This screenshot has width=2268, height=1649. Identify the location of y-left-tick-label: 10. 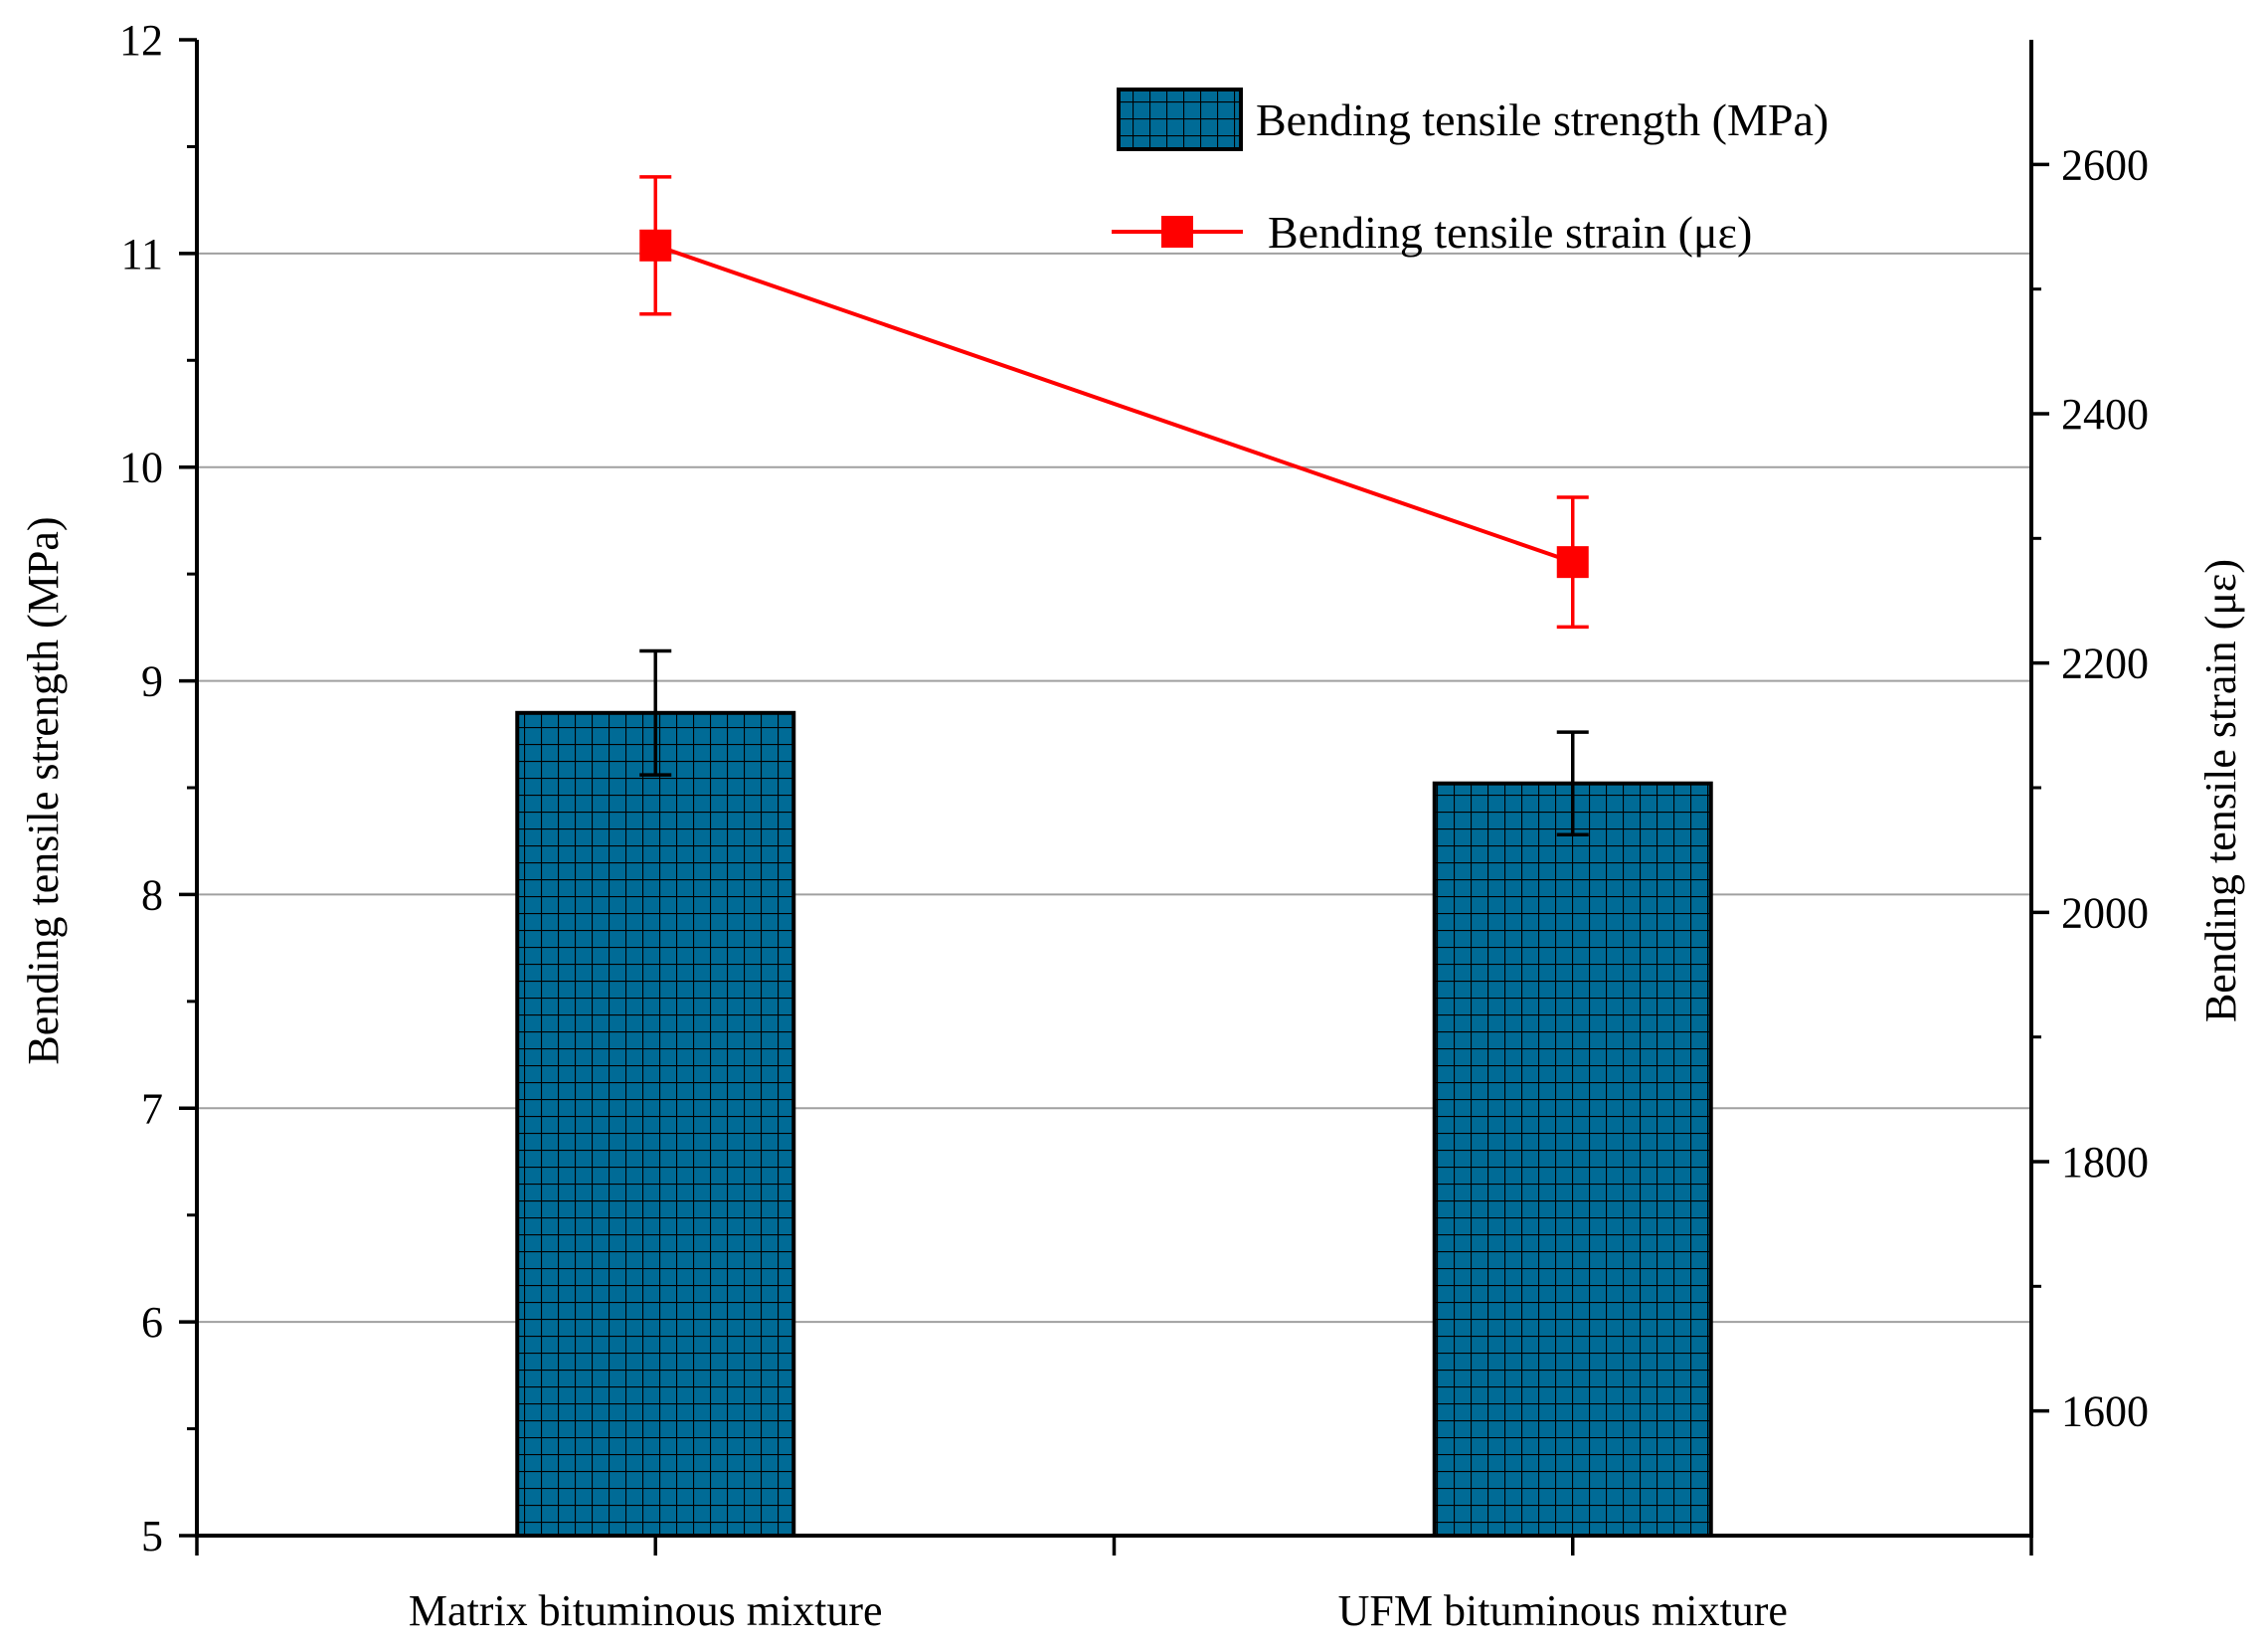
(141, 468).